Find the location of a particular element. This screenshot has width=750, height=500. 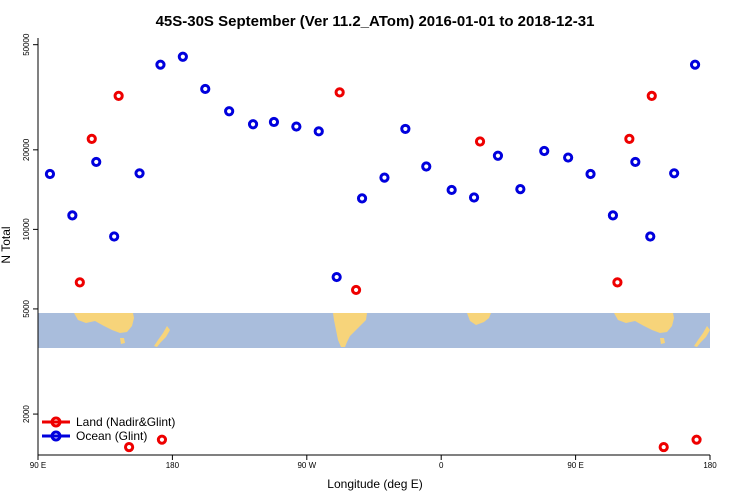

y-axis-label: N Total is located at coordinates (6, 244).